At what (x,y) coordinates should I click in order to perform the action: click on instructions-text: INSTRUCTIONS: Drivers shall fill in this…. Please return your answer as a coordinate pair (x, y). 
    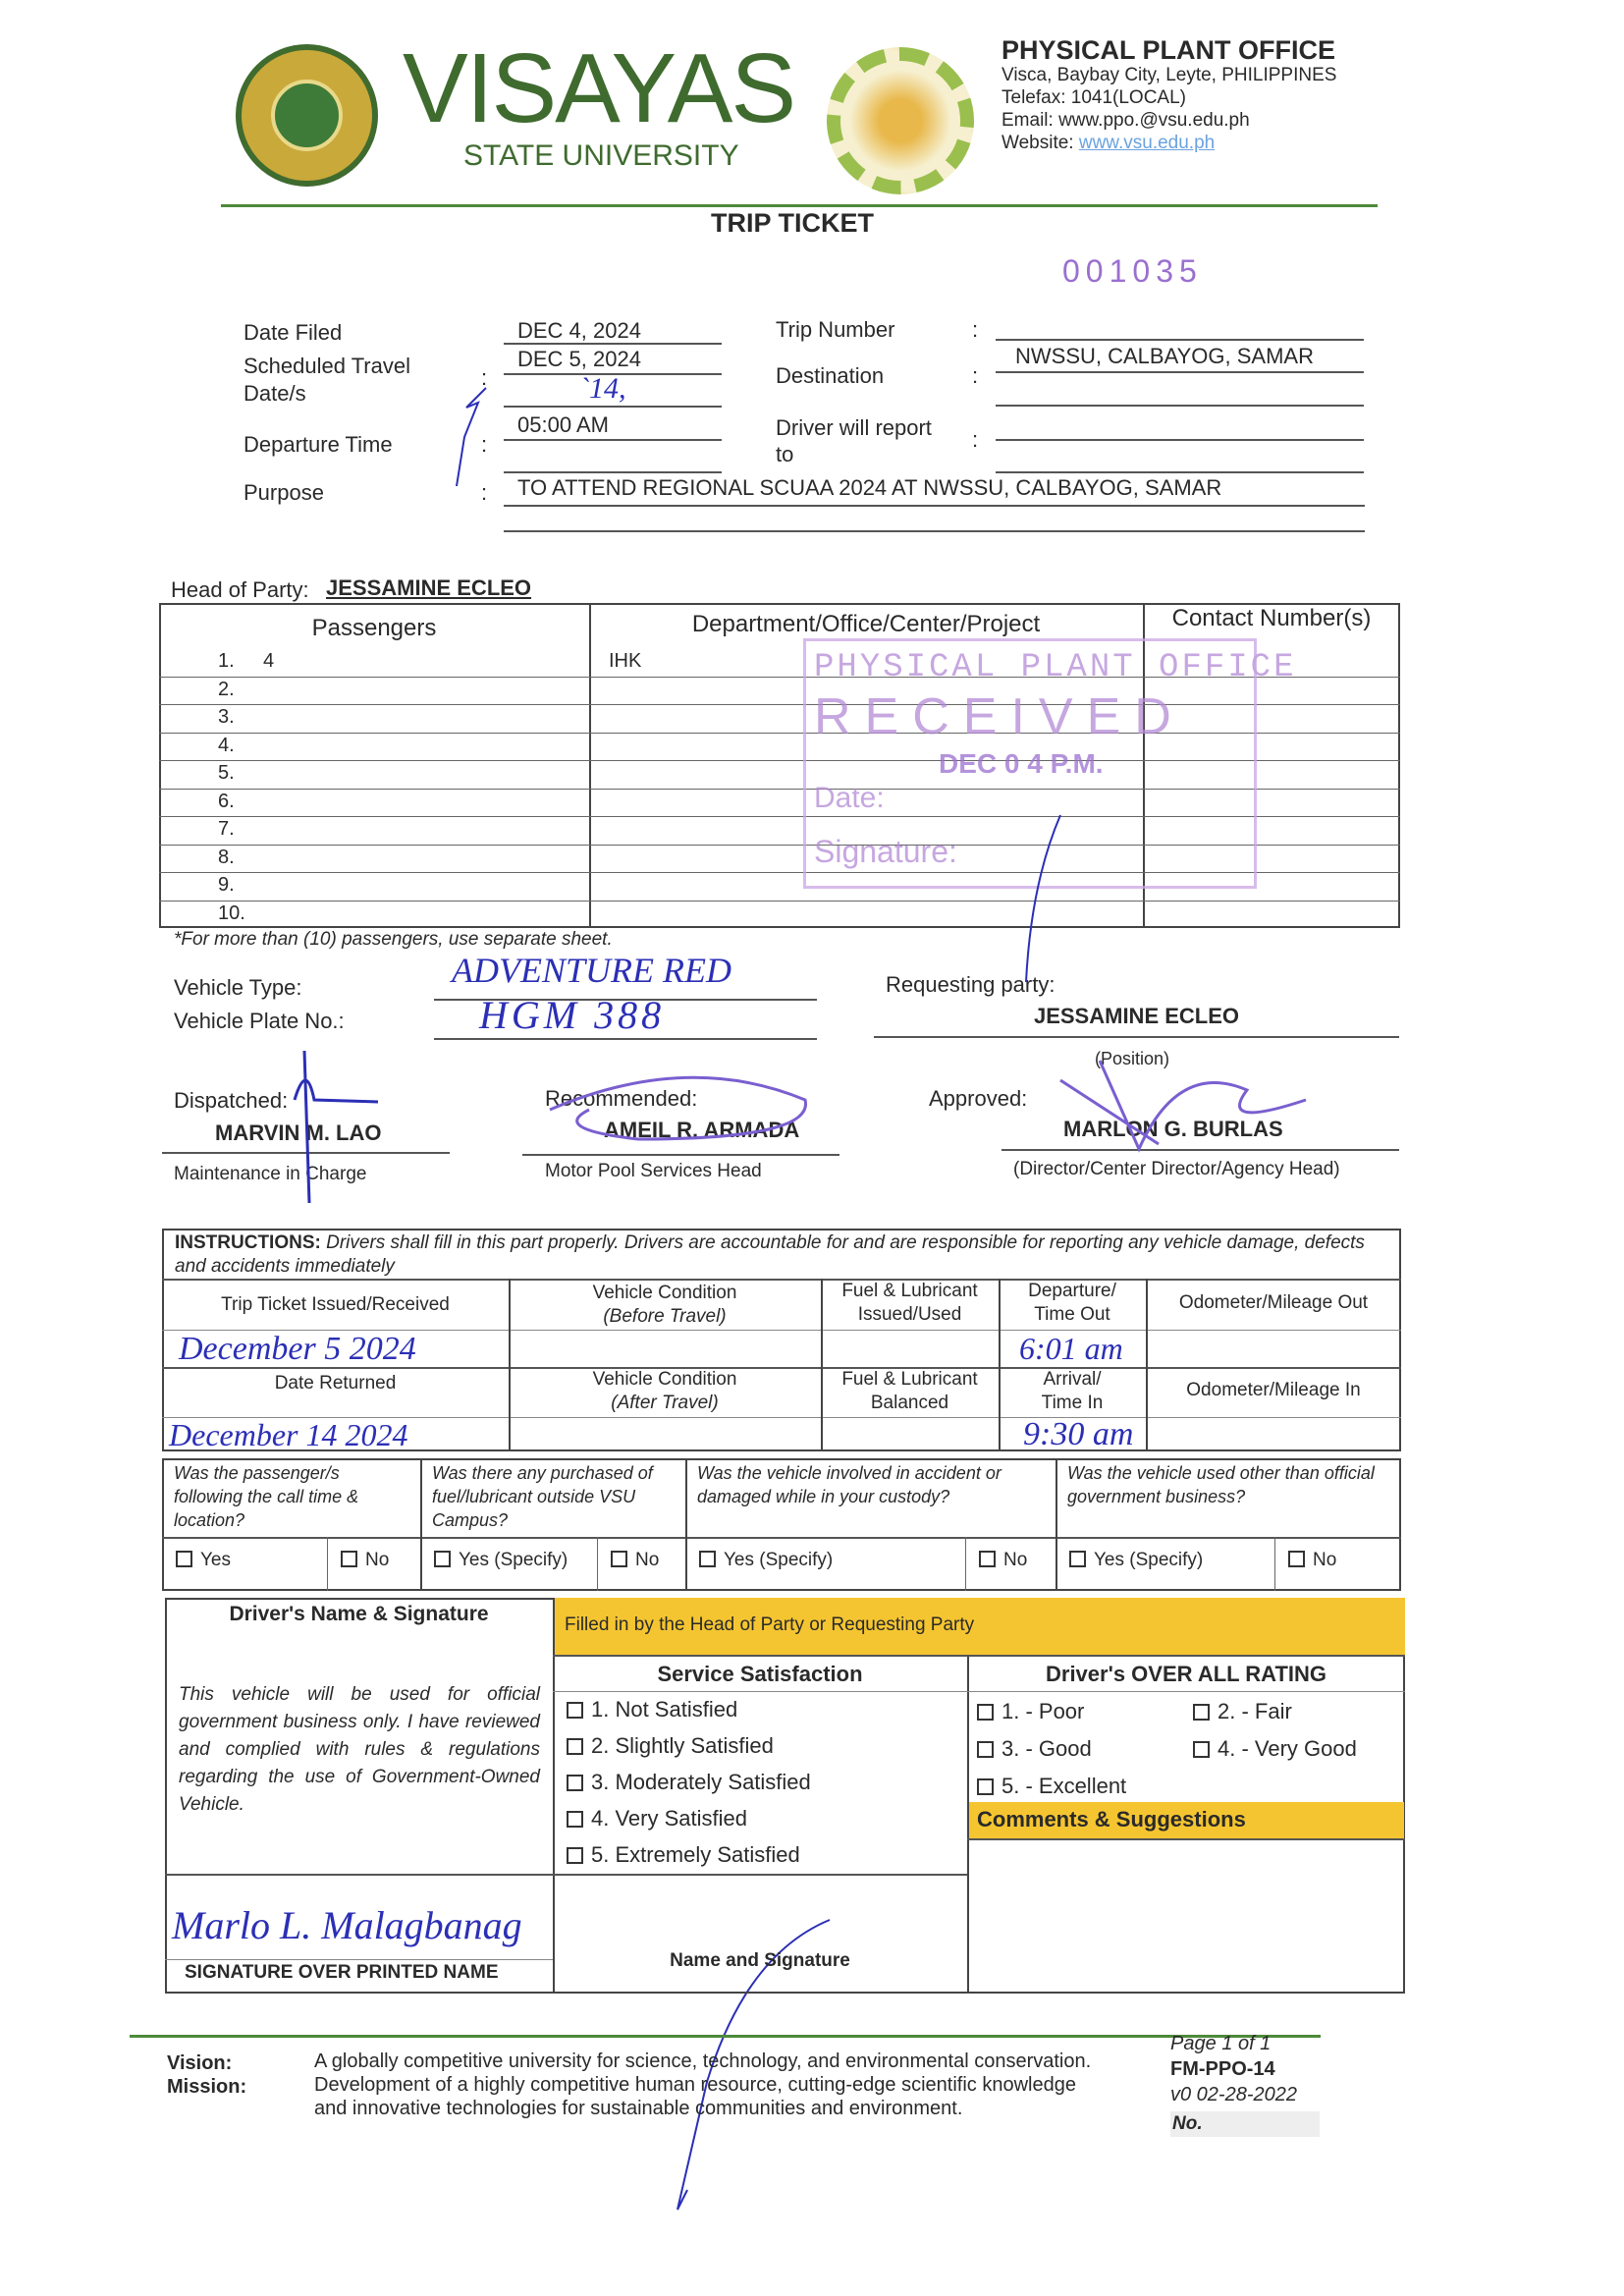
    Looking at the image, I should click on (783, 1255).